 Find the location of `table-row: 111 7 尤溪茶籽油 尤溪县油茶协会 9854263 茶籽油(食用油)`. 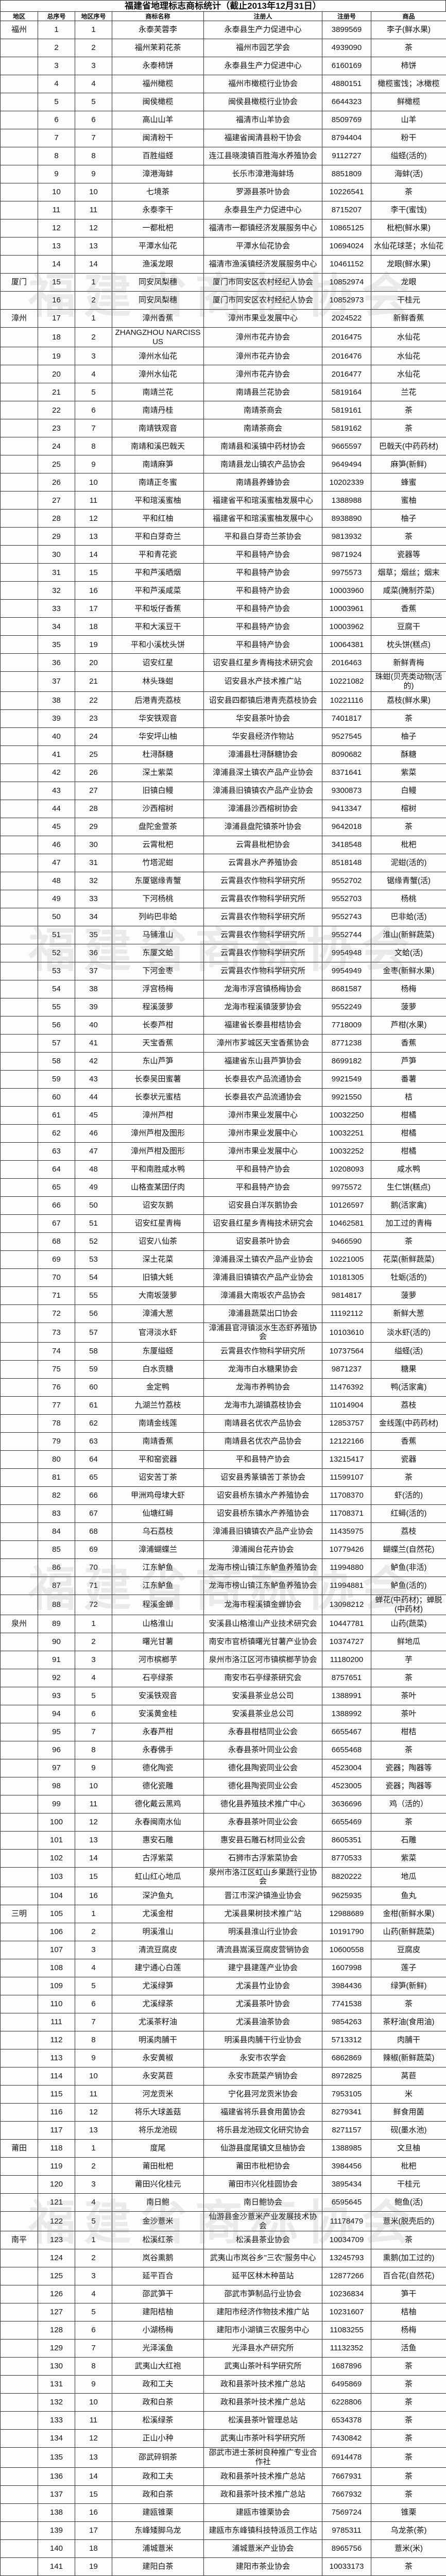

table-row: 111 7 尤溪茶籽油 尤溪县油茶协会 9854263 茶籽油(食用油) is located at coordinates (223, 2021).